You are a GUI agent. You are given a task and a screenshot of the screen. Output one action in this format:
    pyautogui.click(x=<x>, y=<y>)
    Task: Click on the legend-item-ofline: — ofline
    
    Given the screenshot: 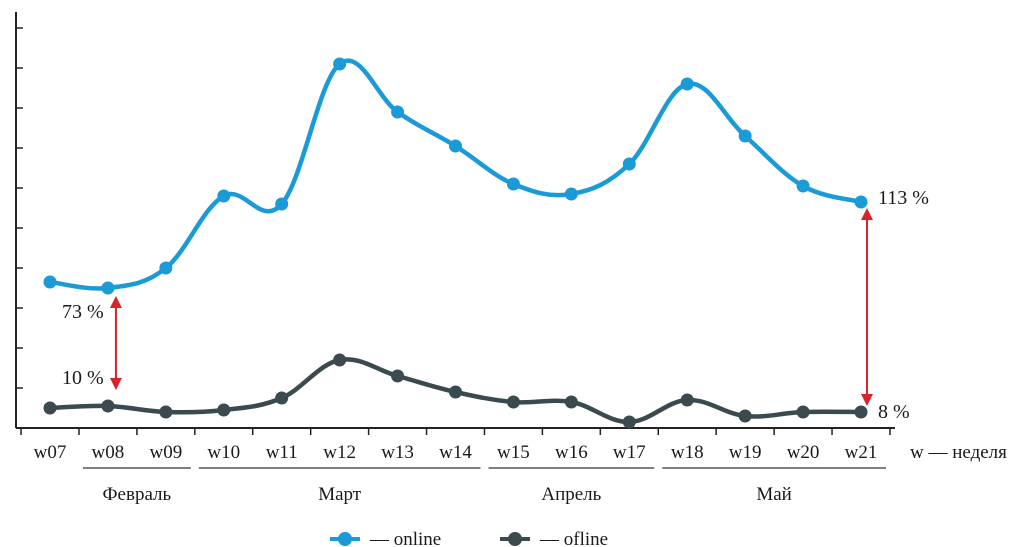 What is the action you would take?
    pyautogui.click(x=554, y=538)
    